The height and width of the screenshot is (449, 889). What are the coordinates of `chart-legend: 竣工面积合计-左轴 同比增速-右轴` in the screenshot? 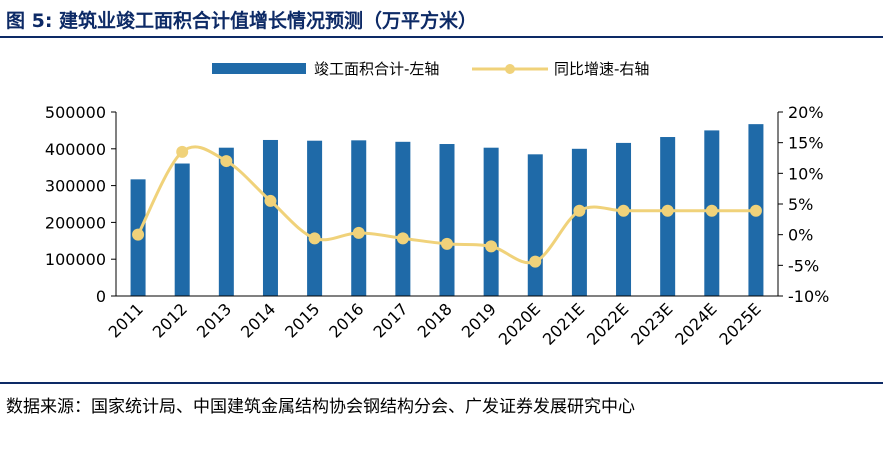 It's located at (430, 69).